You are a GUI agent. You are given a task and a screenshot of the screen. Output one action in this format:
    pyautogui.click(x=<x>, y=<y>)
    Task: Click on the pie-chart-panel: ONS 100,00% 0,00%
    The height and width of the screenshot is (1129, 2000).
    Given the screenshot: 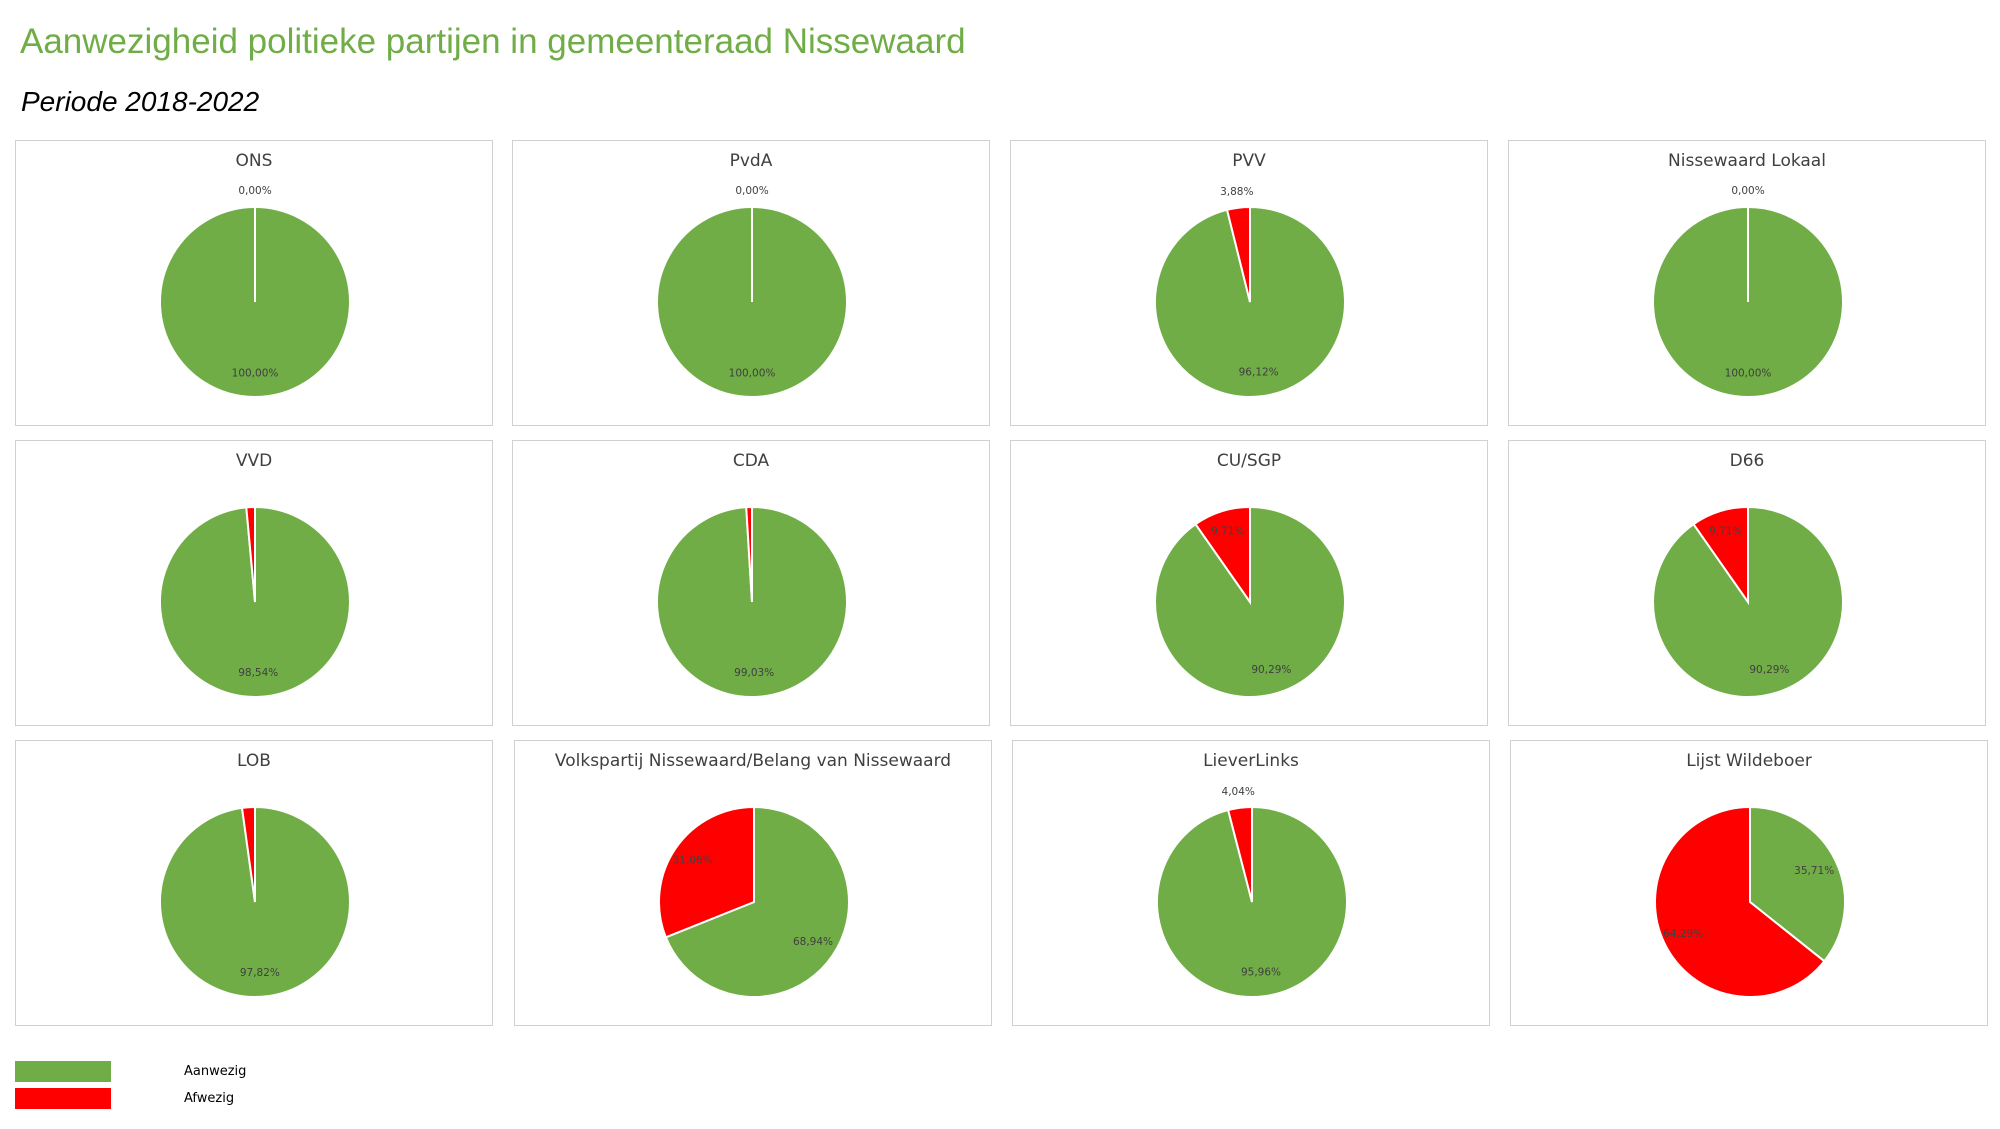 What is the action you would take?
    pyautogui.click(x=254, y=283)
    